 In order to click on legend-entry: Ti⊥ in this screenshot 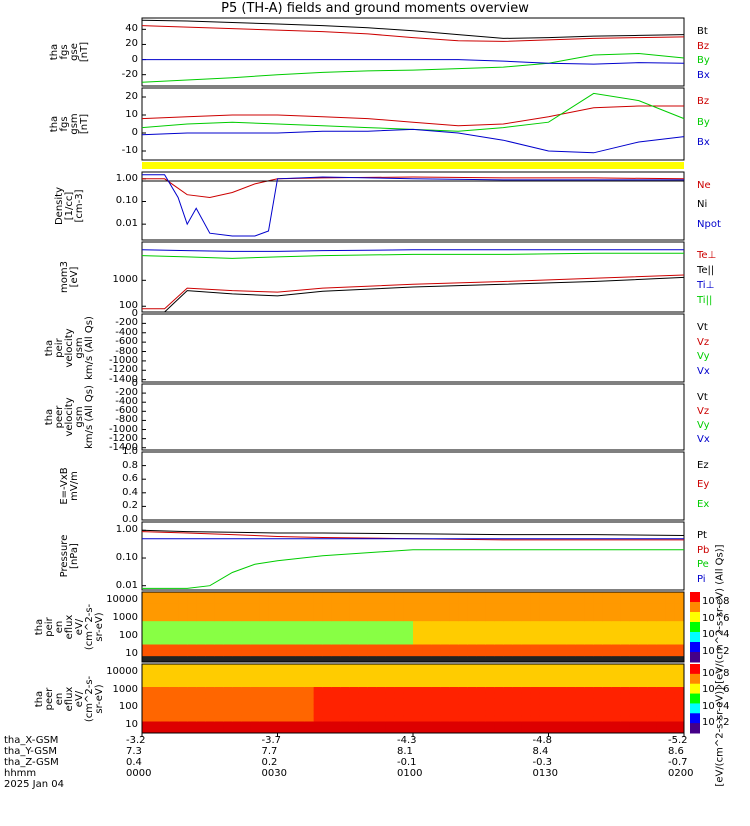, I will do `click(706, 285)`.